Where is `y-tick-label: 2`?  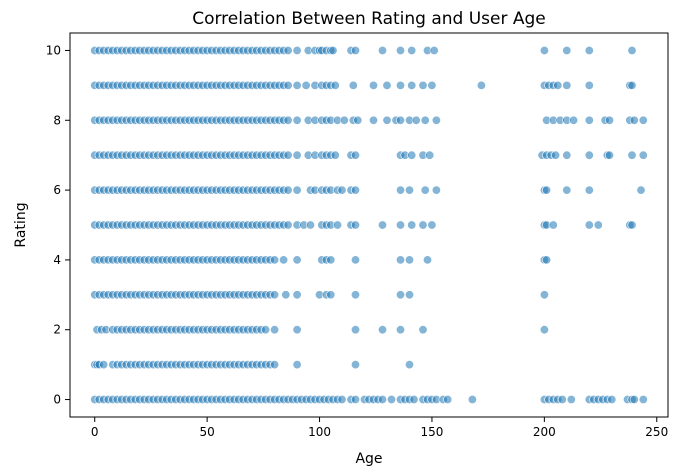 y-tick-label: 2 is located at coordinates (57, 330).